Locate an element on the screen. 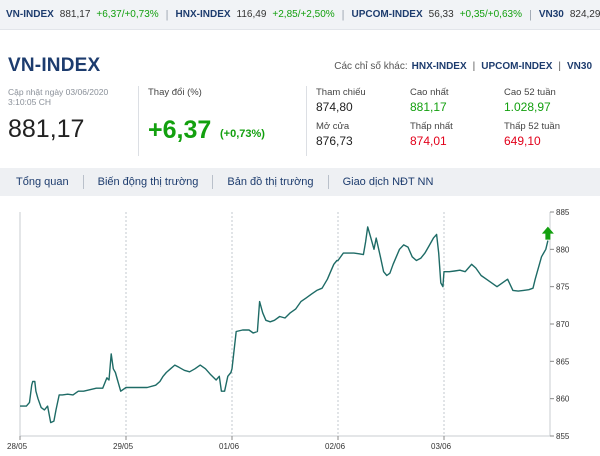  ticker-item-upcomindex: UPCOM-INDEX 56,33 +0,35/+0,63% is located at coordinates (437, 14).